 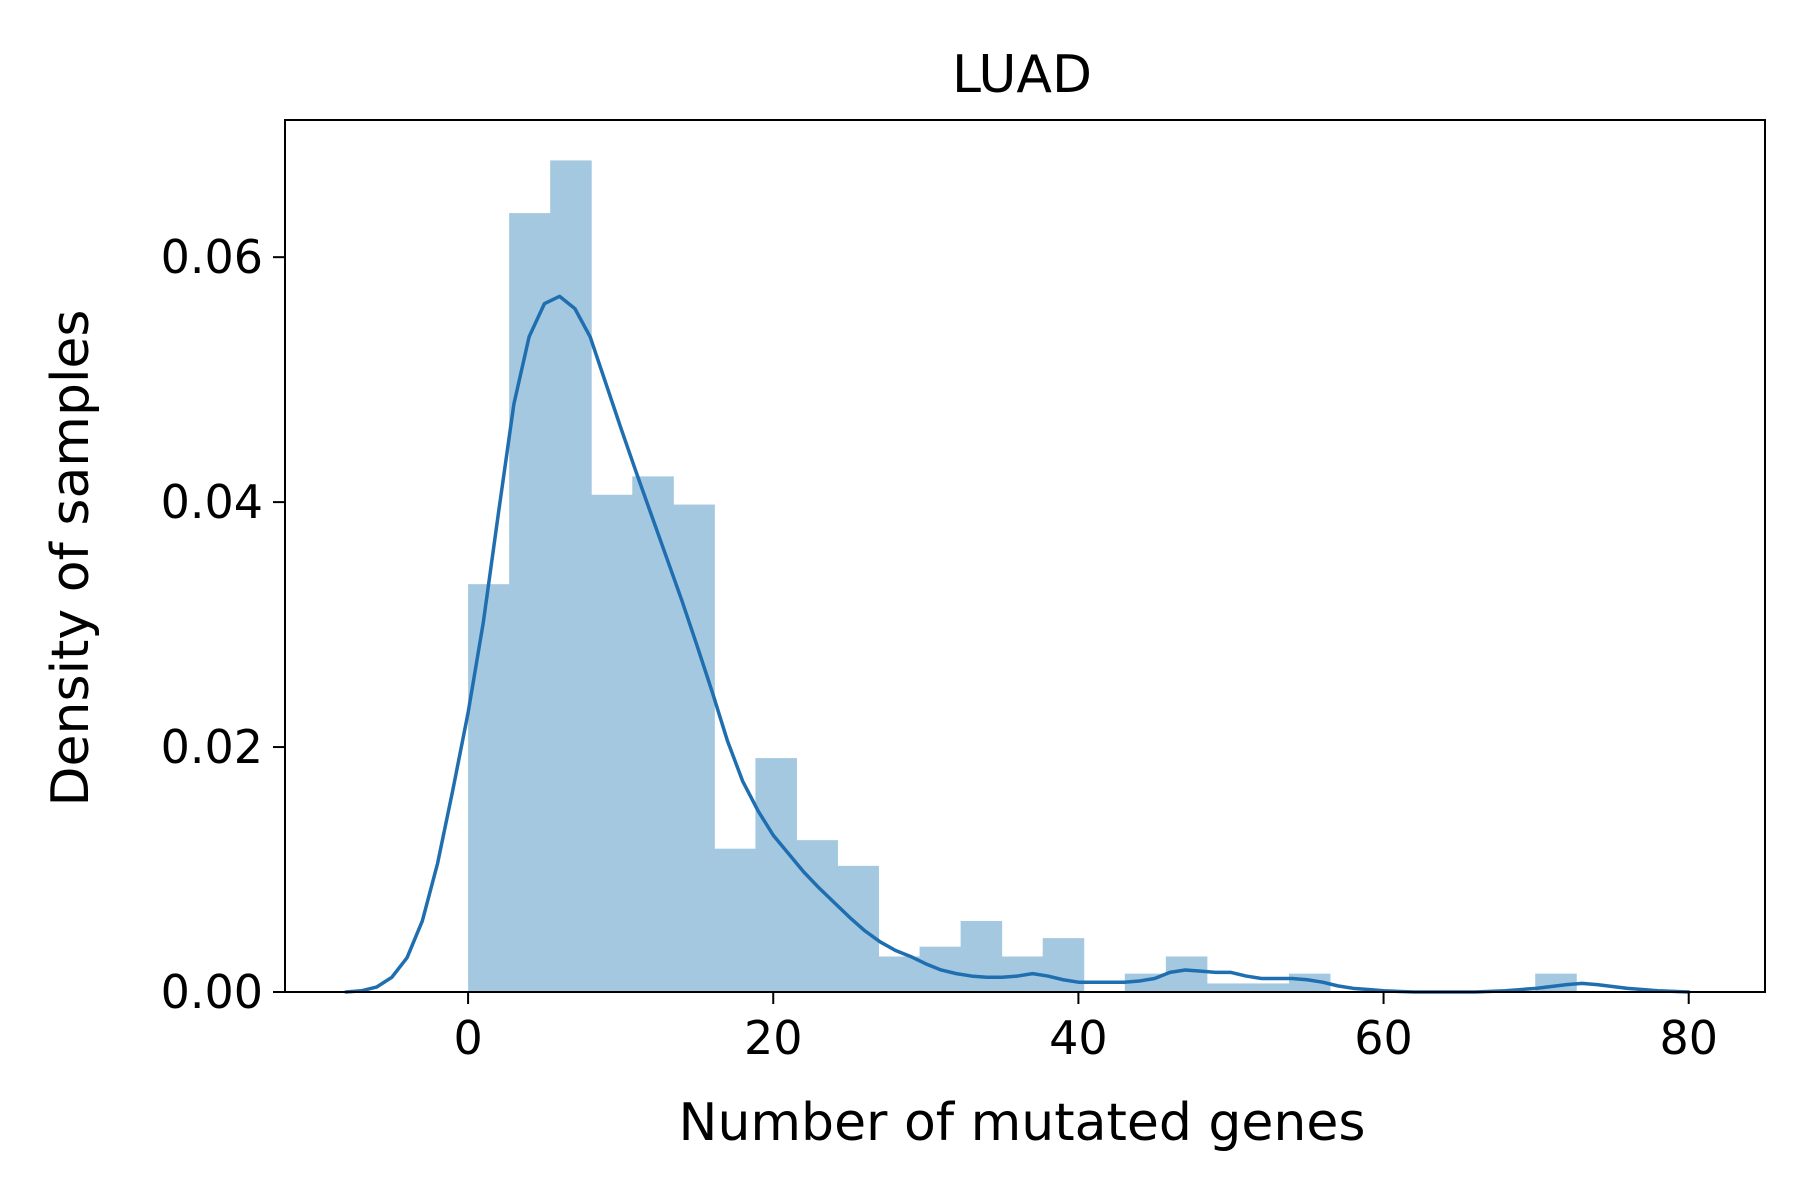 What do you see at coordinates (1688, 1038) in the screenshot?
I see `x-tick-label: 80` at bounding box center [1688, 1038].